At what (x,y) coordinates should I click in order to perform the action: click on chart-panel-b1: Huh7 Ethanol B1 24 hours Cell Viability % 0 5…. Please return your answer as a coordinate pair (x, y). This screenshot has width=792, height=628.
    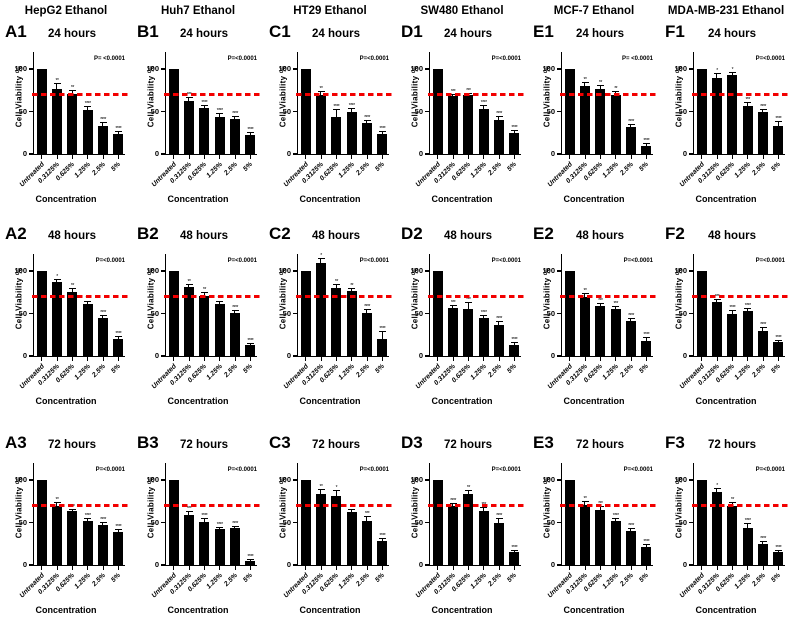
    Looking at the image, I should click on (198, 105).